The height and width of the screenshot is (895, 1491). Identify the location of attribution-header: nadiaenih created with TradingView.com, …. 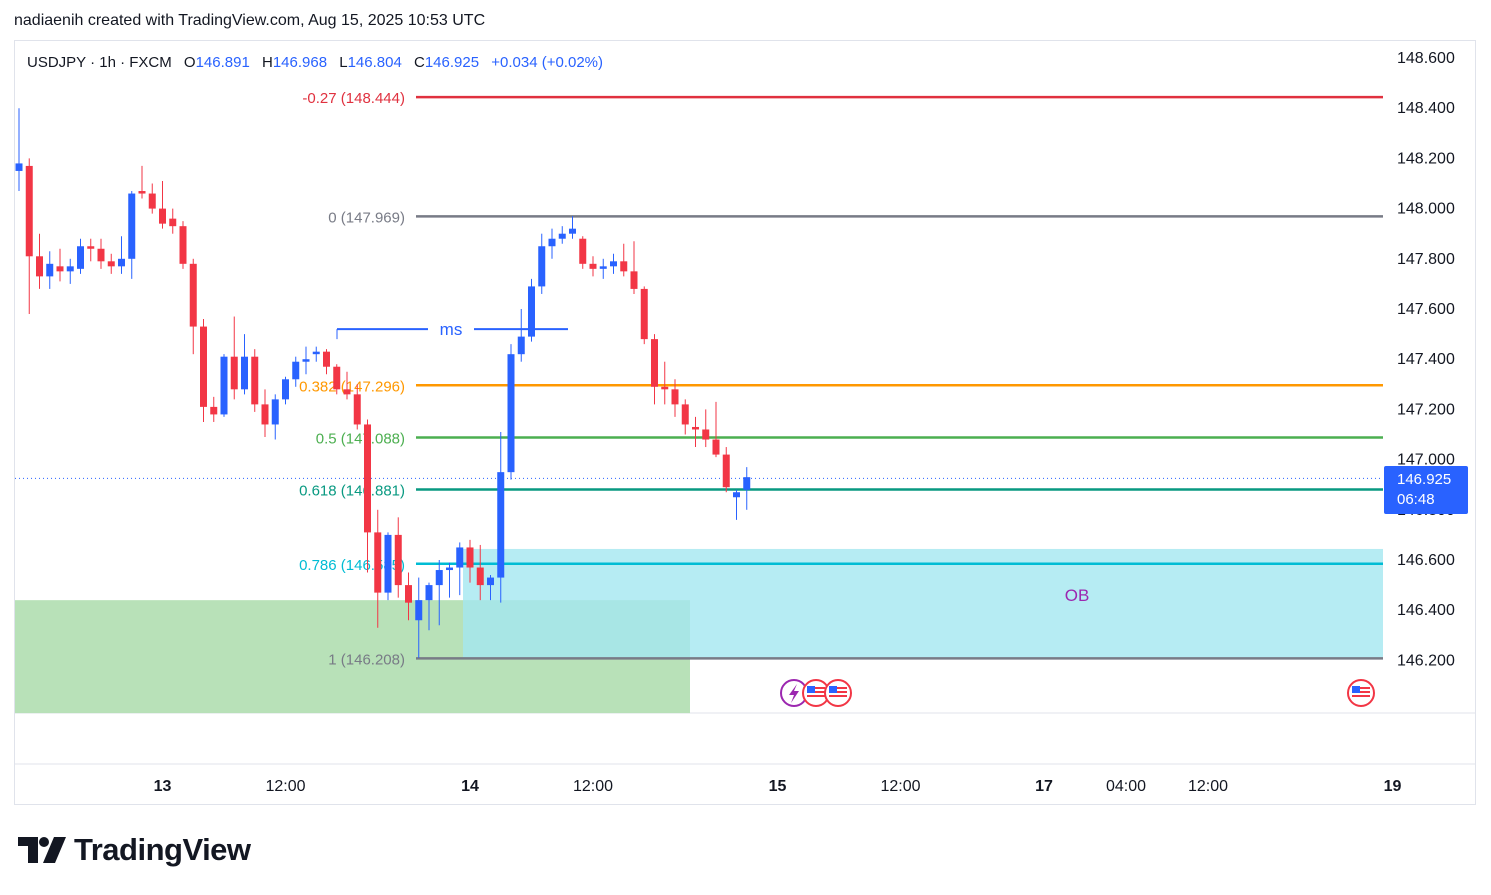
(250, 20).